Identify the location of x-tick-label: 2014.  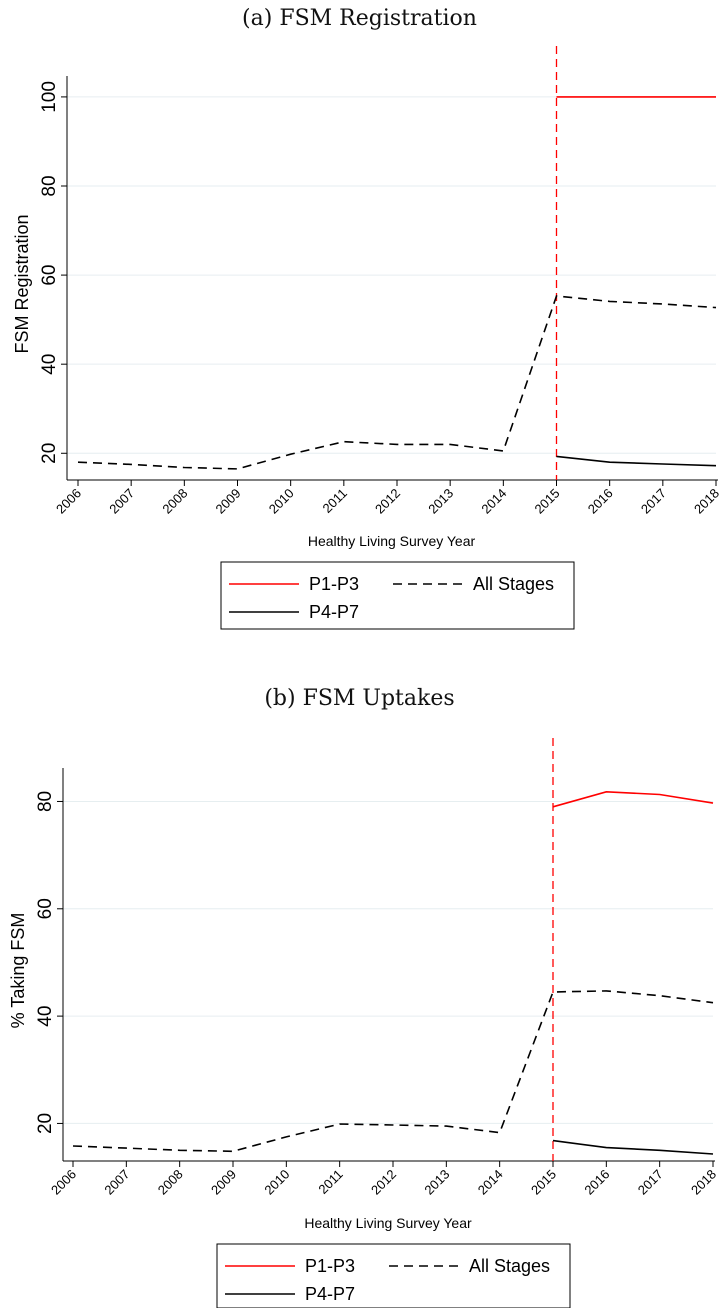
(490, 1182).